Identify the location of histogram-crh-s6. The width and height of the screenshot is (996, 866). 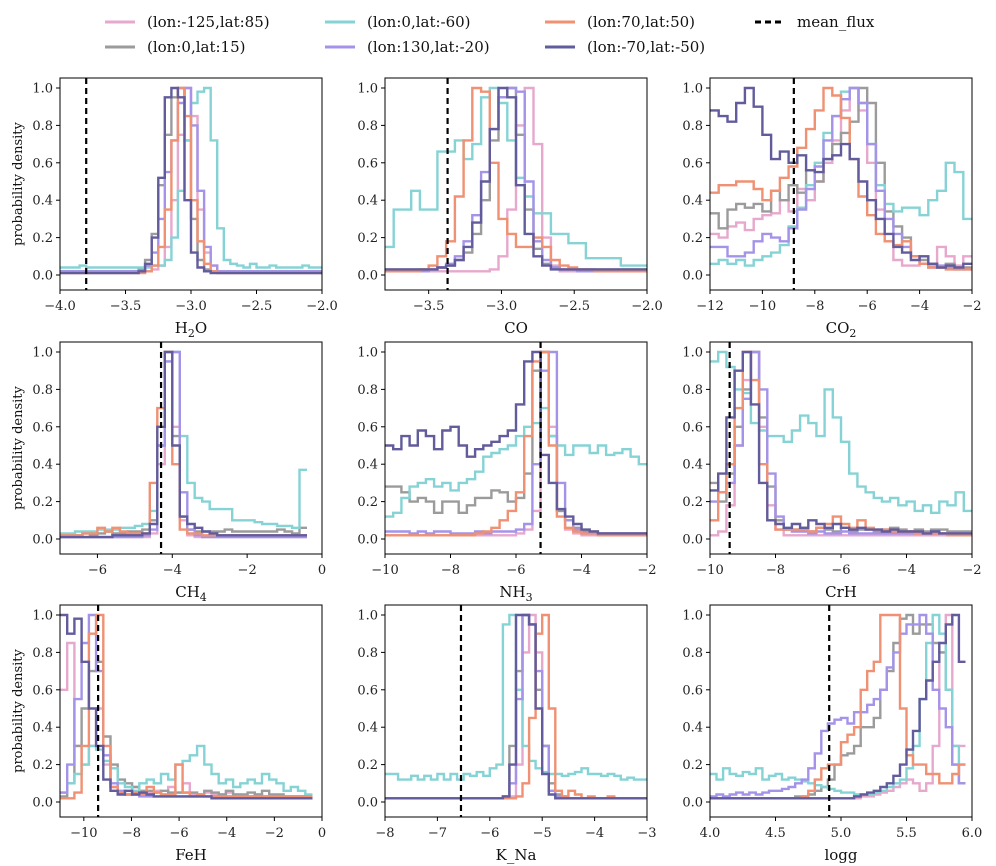
(841, 442).